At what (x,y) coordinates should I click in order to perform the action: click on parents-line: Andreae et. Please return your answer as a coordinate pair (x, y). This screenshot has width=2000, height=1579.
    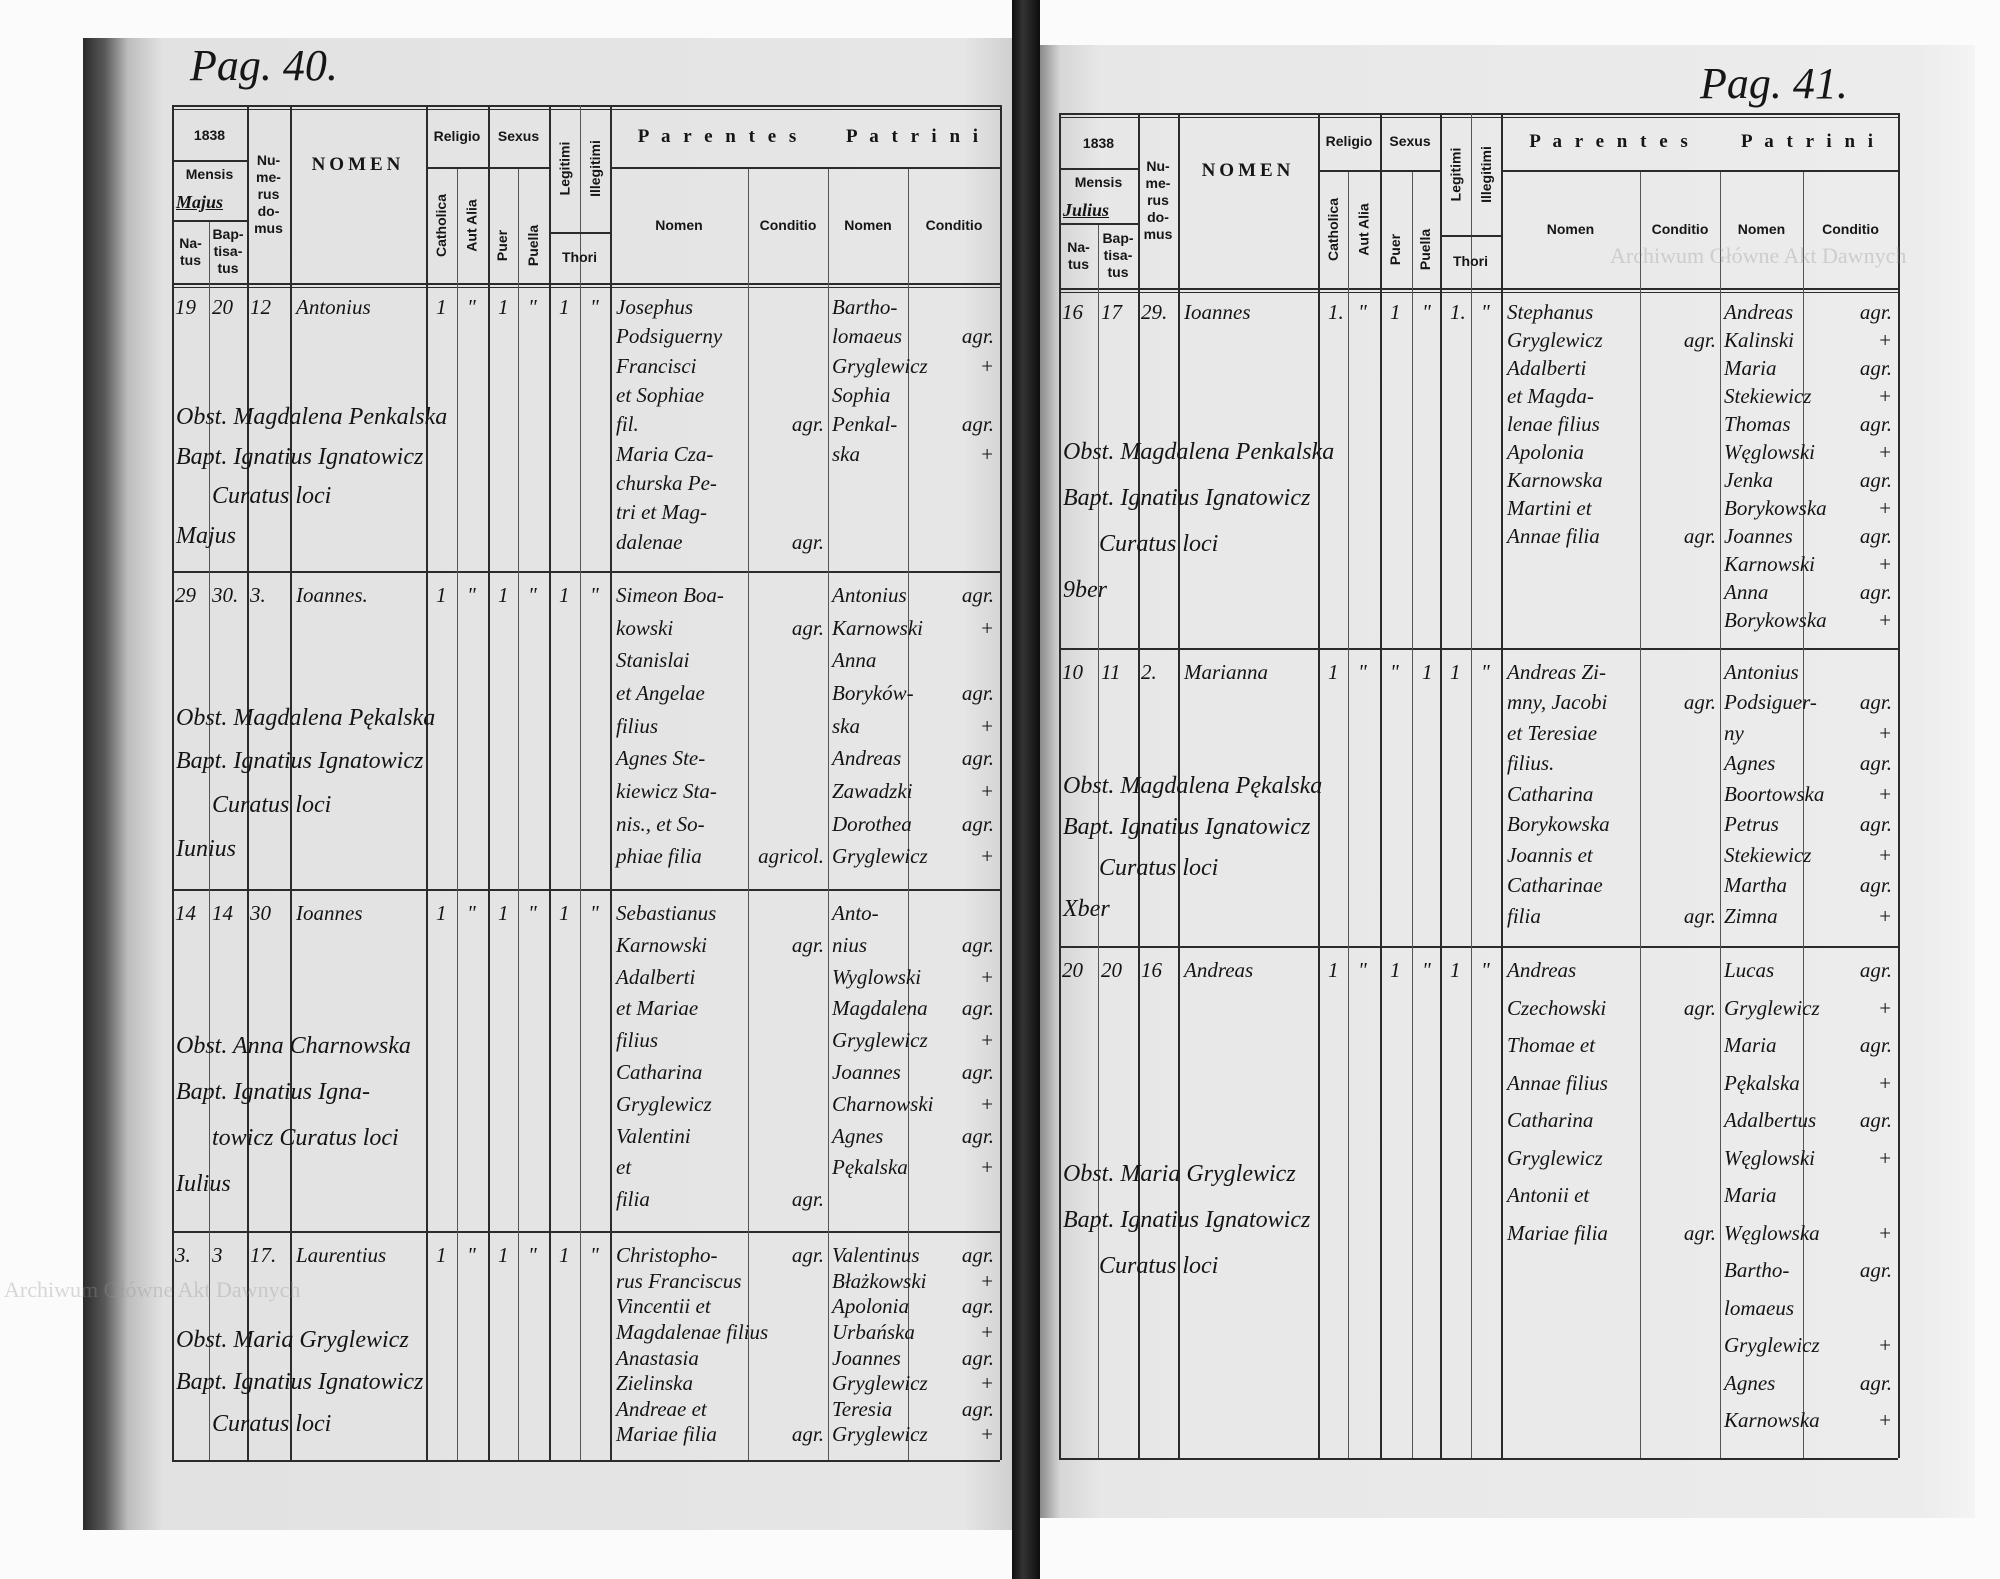
    Looking at the image, I should click on (661, 1408).